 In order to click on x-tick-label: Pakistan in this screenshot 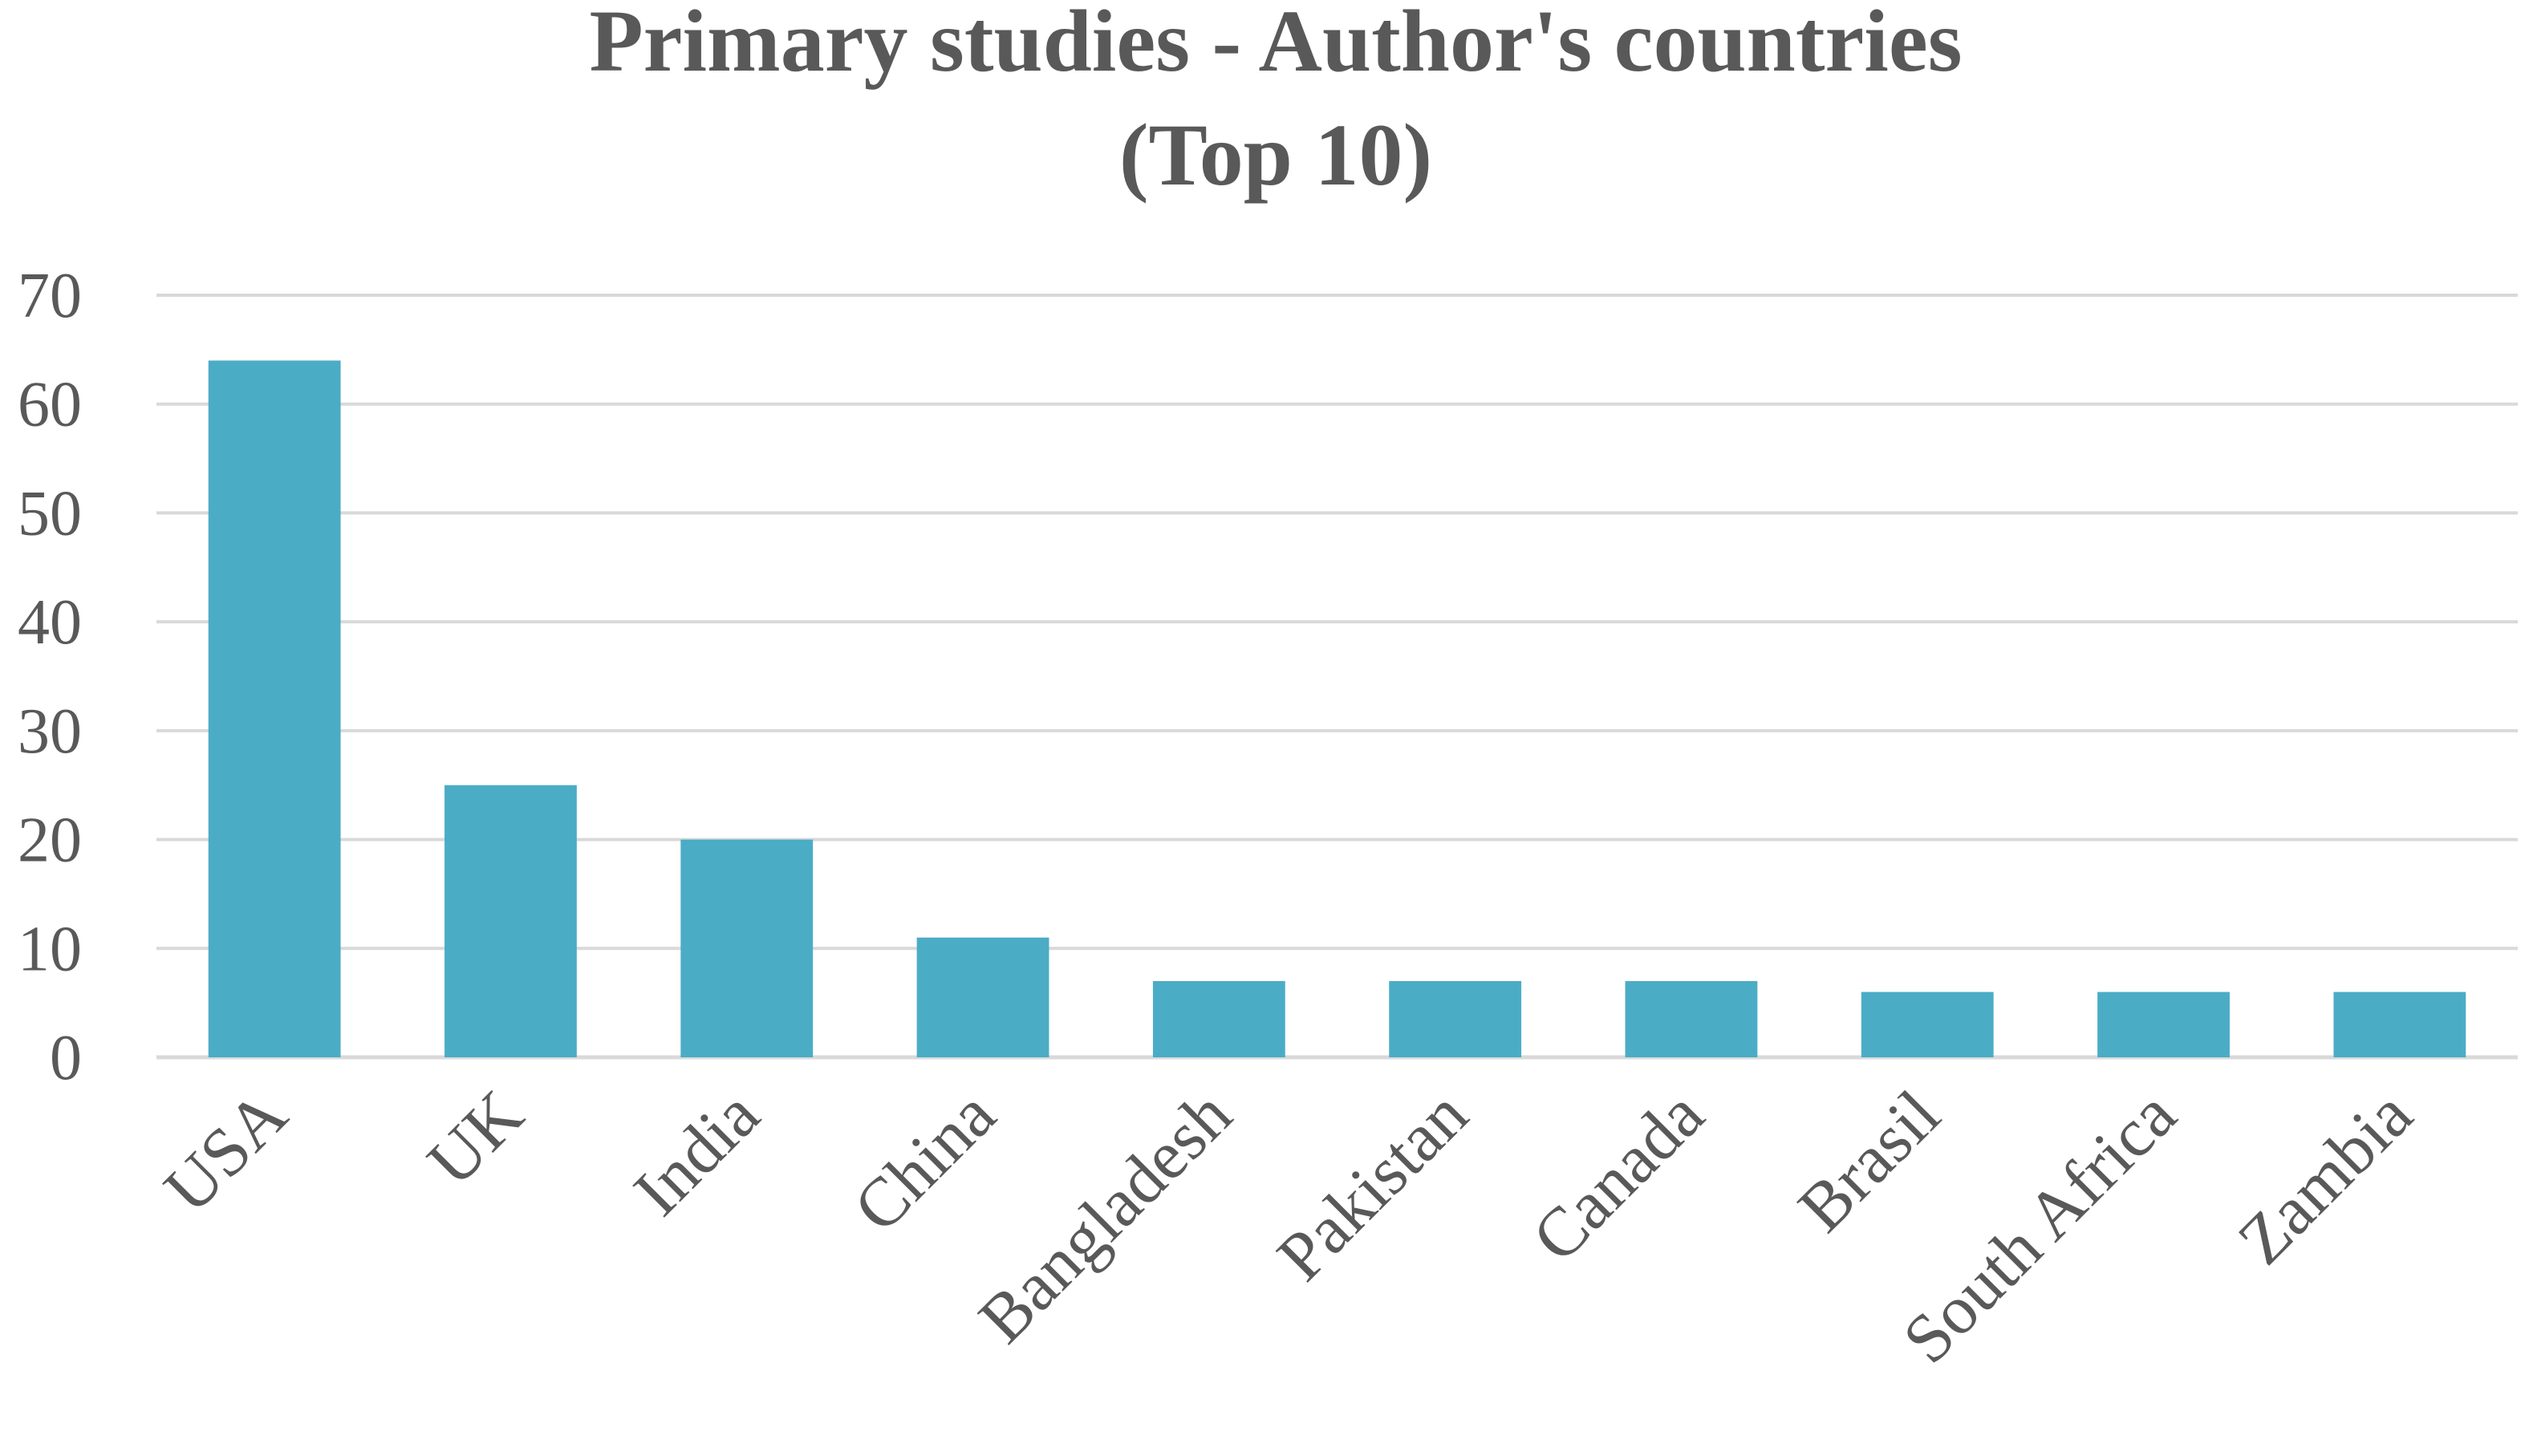, I will do `click(1372, 1186)`.